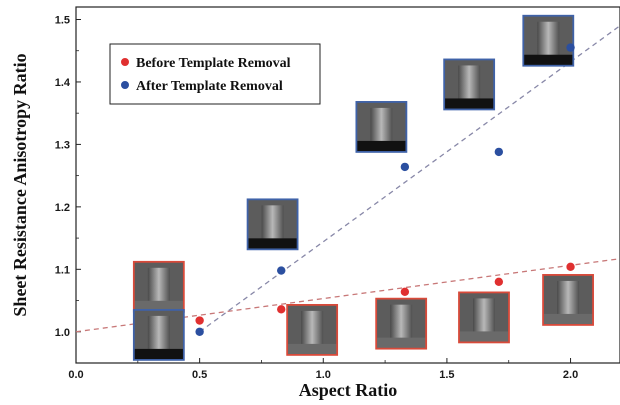 Image resolution: width=620 pixels, height=405 pixels. I want to click on y-tick-label: 1.3, so click(62, 145).